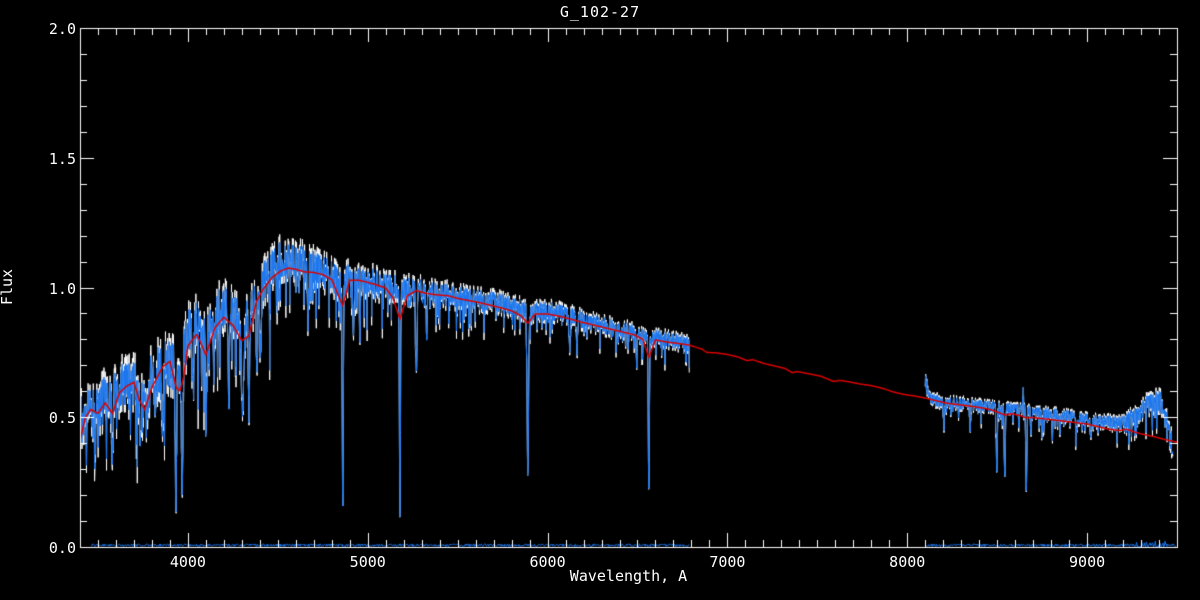 The image size is (1200, 600). What do you see at coordinates (628, 576) in the screenshot?
I see `x-axis-title: Wavelength, A` at bounding box center [628, 576].